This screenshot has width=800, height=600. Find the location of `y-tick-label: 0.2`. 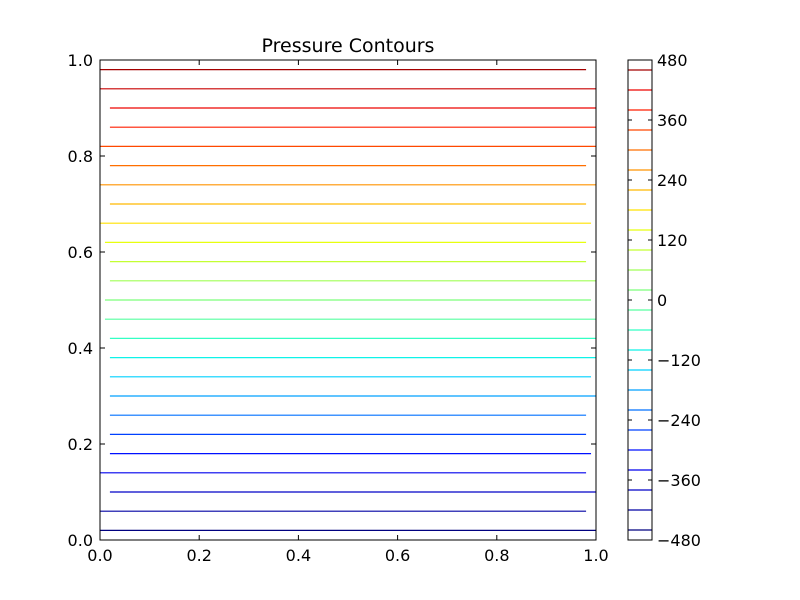

y-tick-label: 0.2 is located at coordinates (80, 444).